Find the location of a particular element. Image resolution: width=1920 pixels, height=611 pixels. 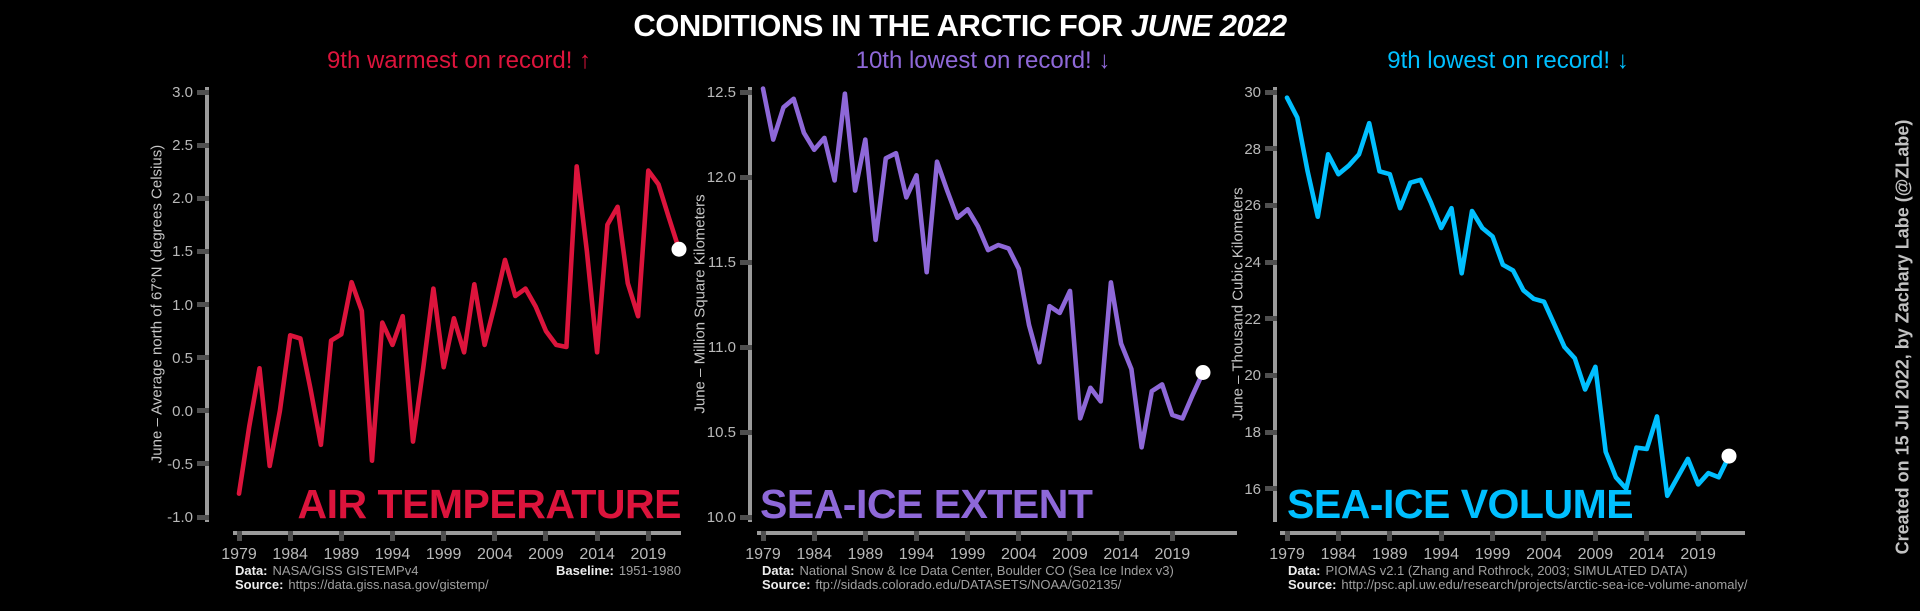

y-tick-label: 10.5 is located at coordinates (721, 432).